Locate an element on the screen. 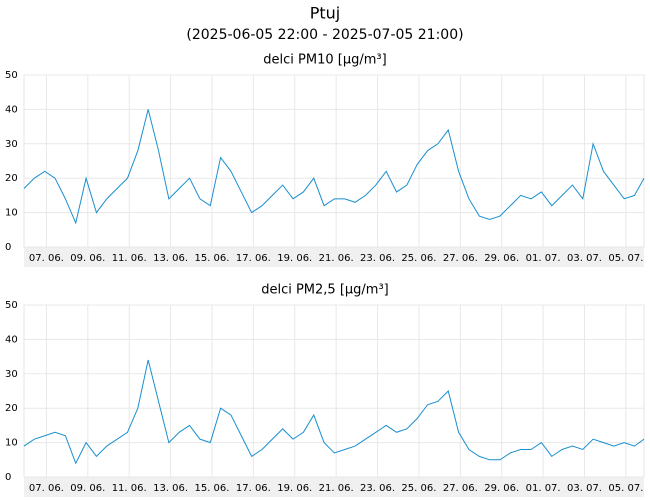  chart-title: delci PM2,5 [µg/m³] is located at coordinates (325, 290).